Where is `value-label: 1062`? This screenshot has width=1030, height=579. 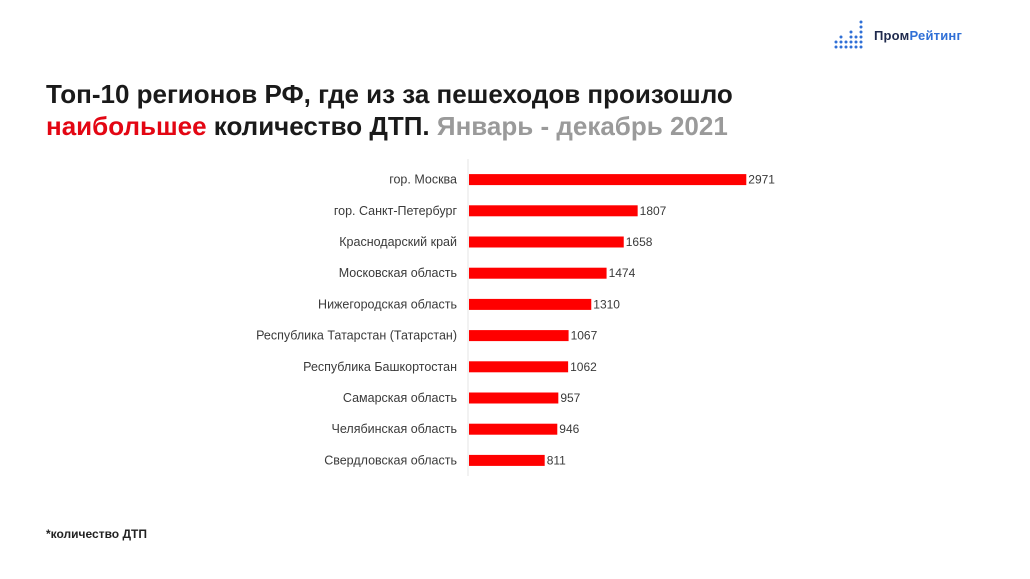 value-label: 1062 is located at coordinates (583, 367).